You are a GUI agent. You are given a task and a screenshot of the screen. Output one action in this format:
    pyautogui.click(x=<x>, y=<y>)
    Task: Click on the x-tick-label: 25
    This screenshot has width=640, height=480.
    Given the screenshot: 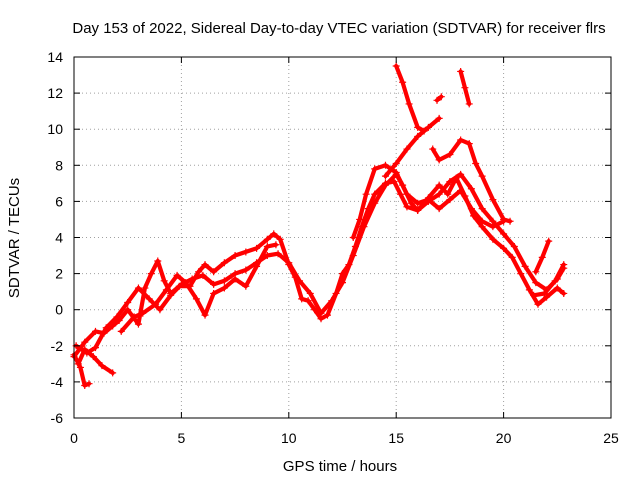 What is the action you would take?
    pyautogui.click(x=611, y=438)
    